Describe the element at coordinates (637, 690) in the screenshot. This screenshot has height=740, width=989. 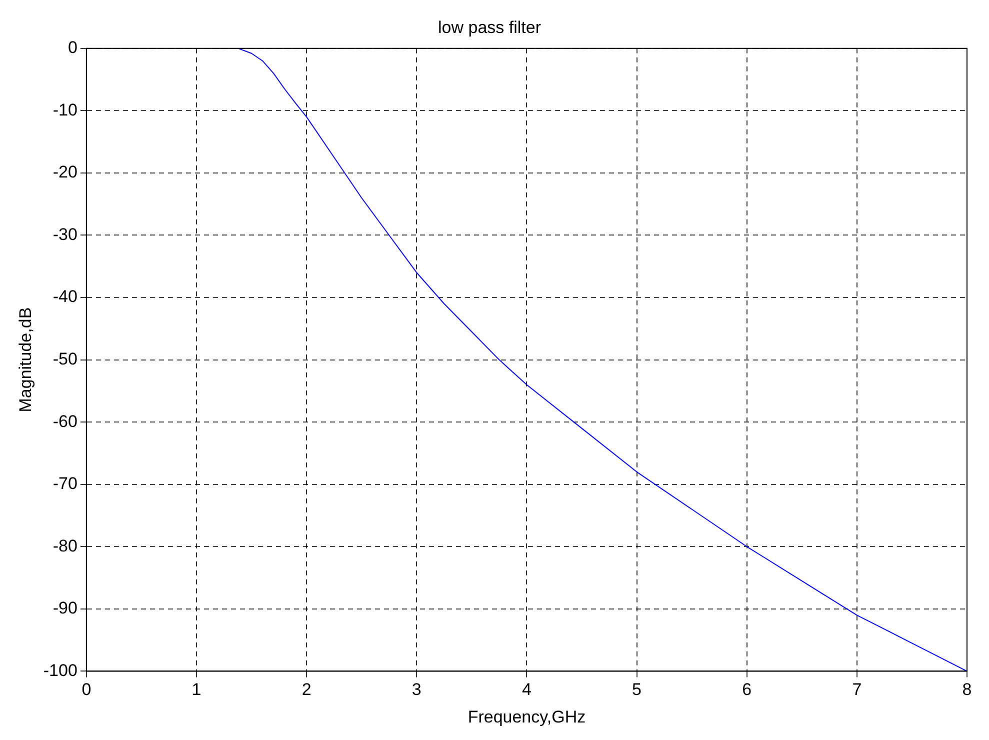
I see `x-tick-label: 5` at that location.